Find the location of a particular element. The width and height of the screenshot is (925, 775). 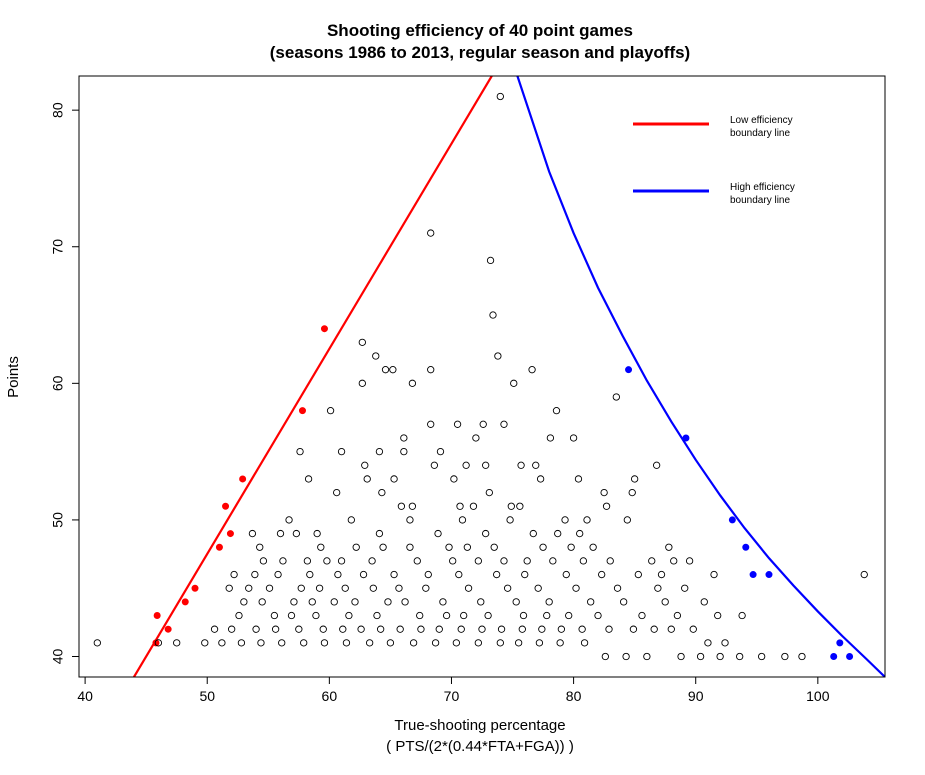

x-tick-label: 50 is located at coordinates (207, 696).